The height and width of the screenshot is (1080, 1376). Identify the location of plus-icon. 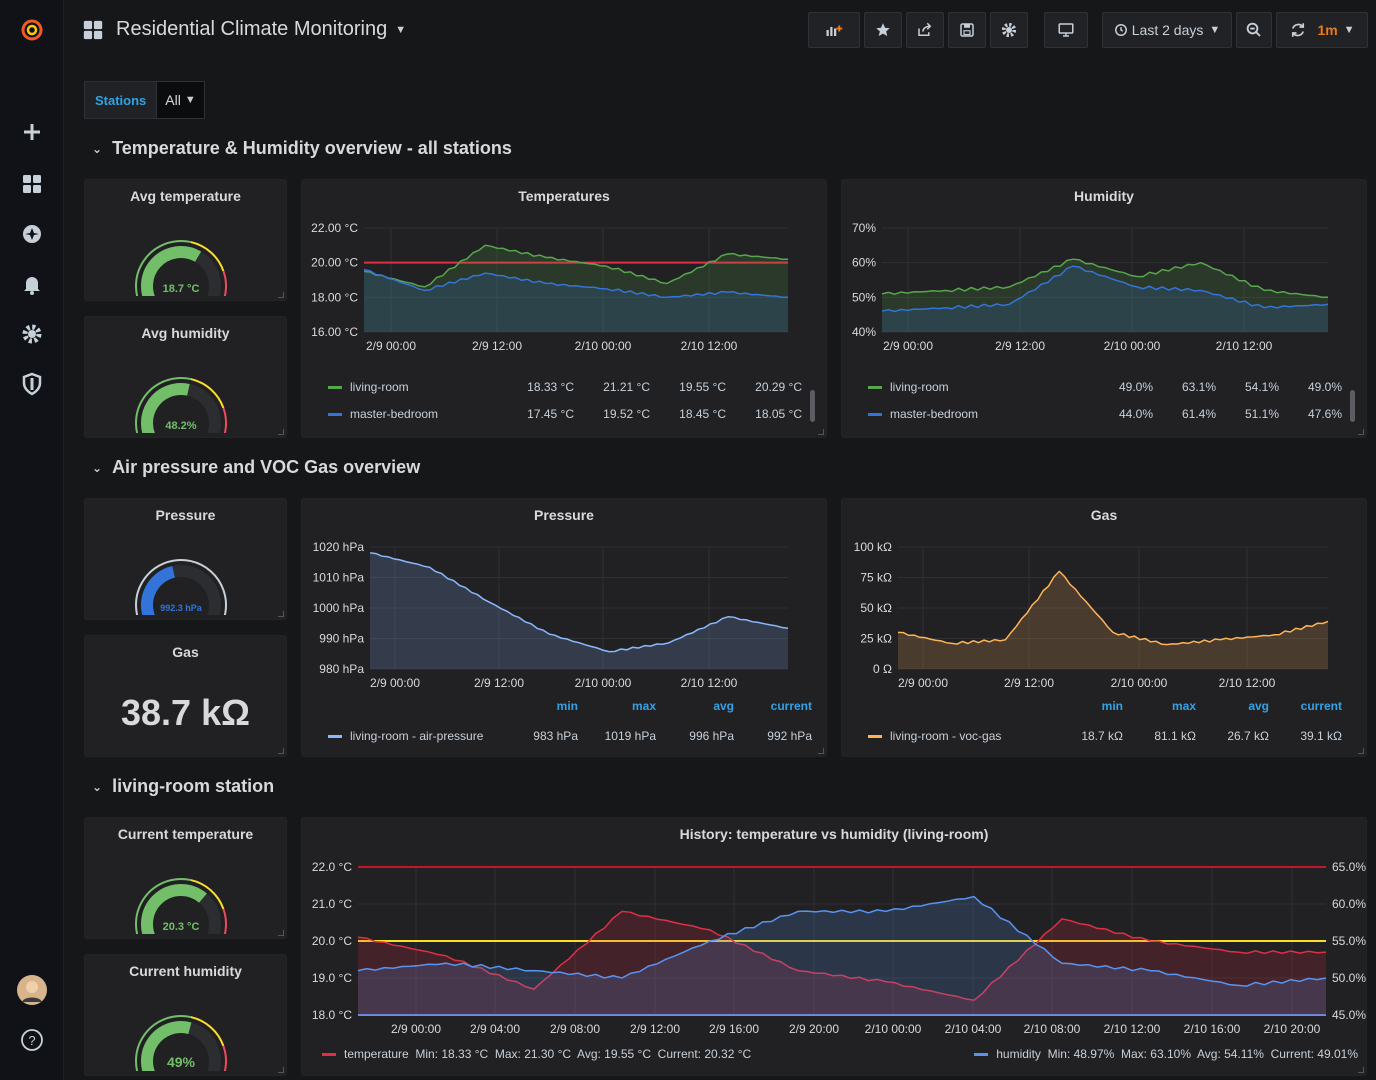
(32, 132).